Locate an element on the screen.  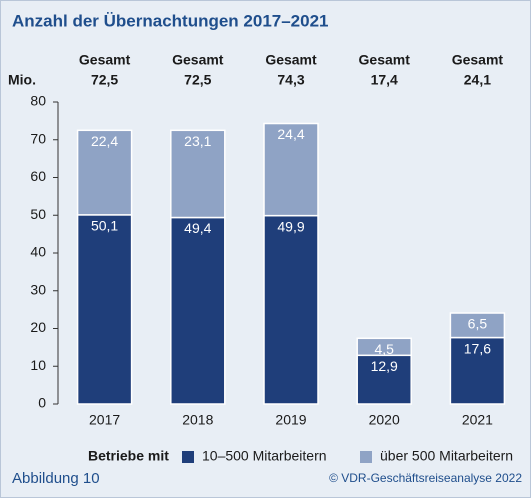
value-label: 12,9 is located at coordinates (384, 366).